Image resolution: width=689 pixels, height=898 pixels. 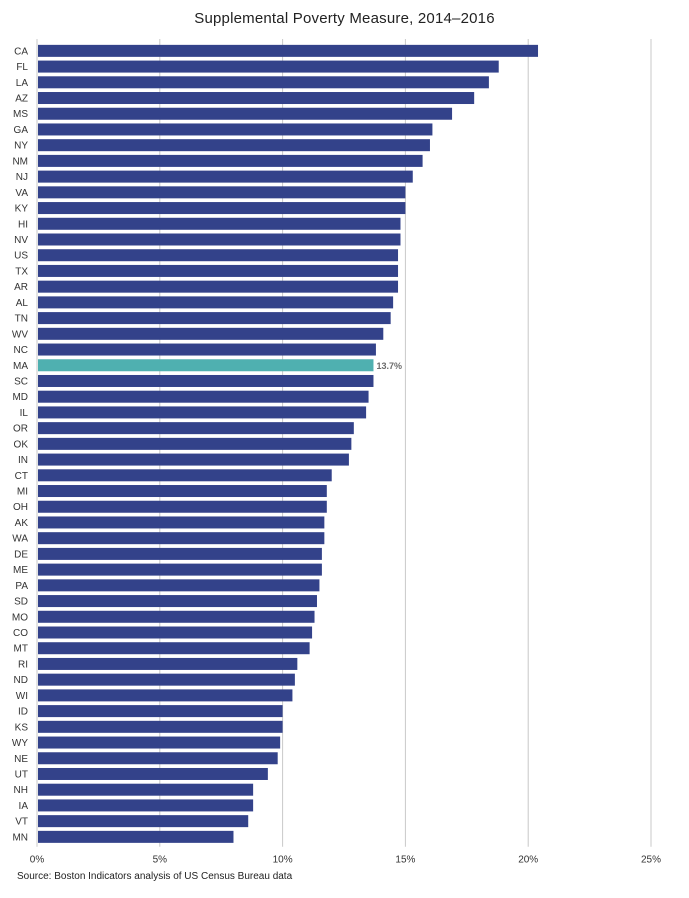 I want to click on category-label: ND, so click(x=21, y=680).